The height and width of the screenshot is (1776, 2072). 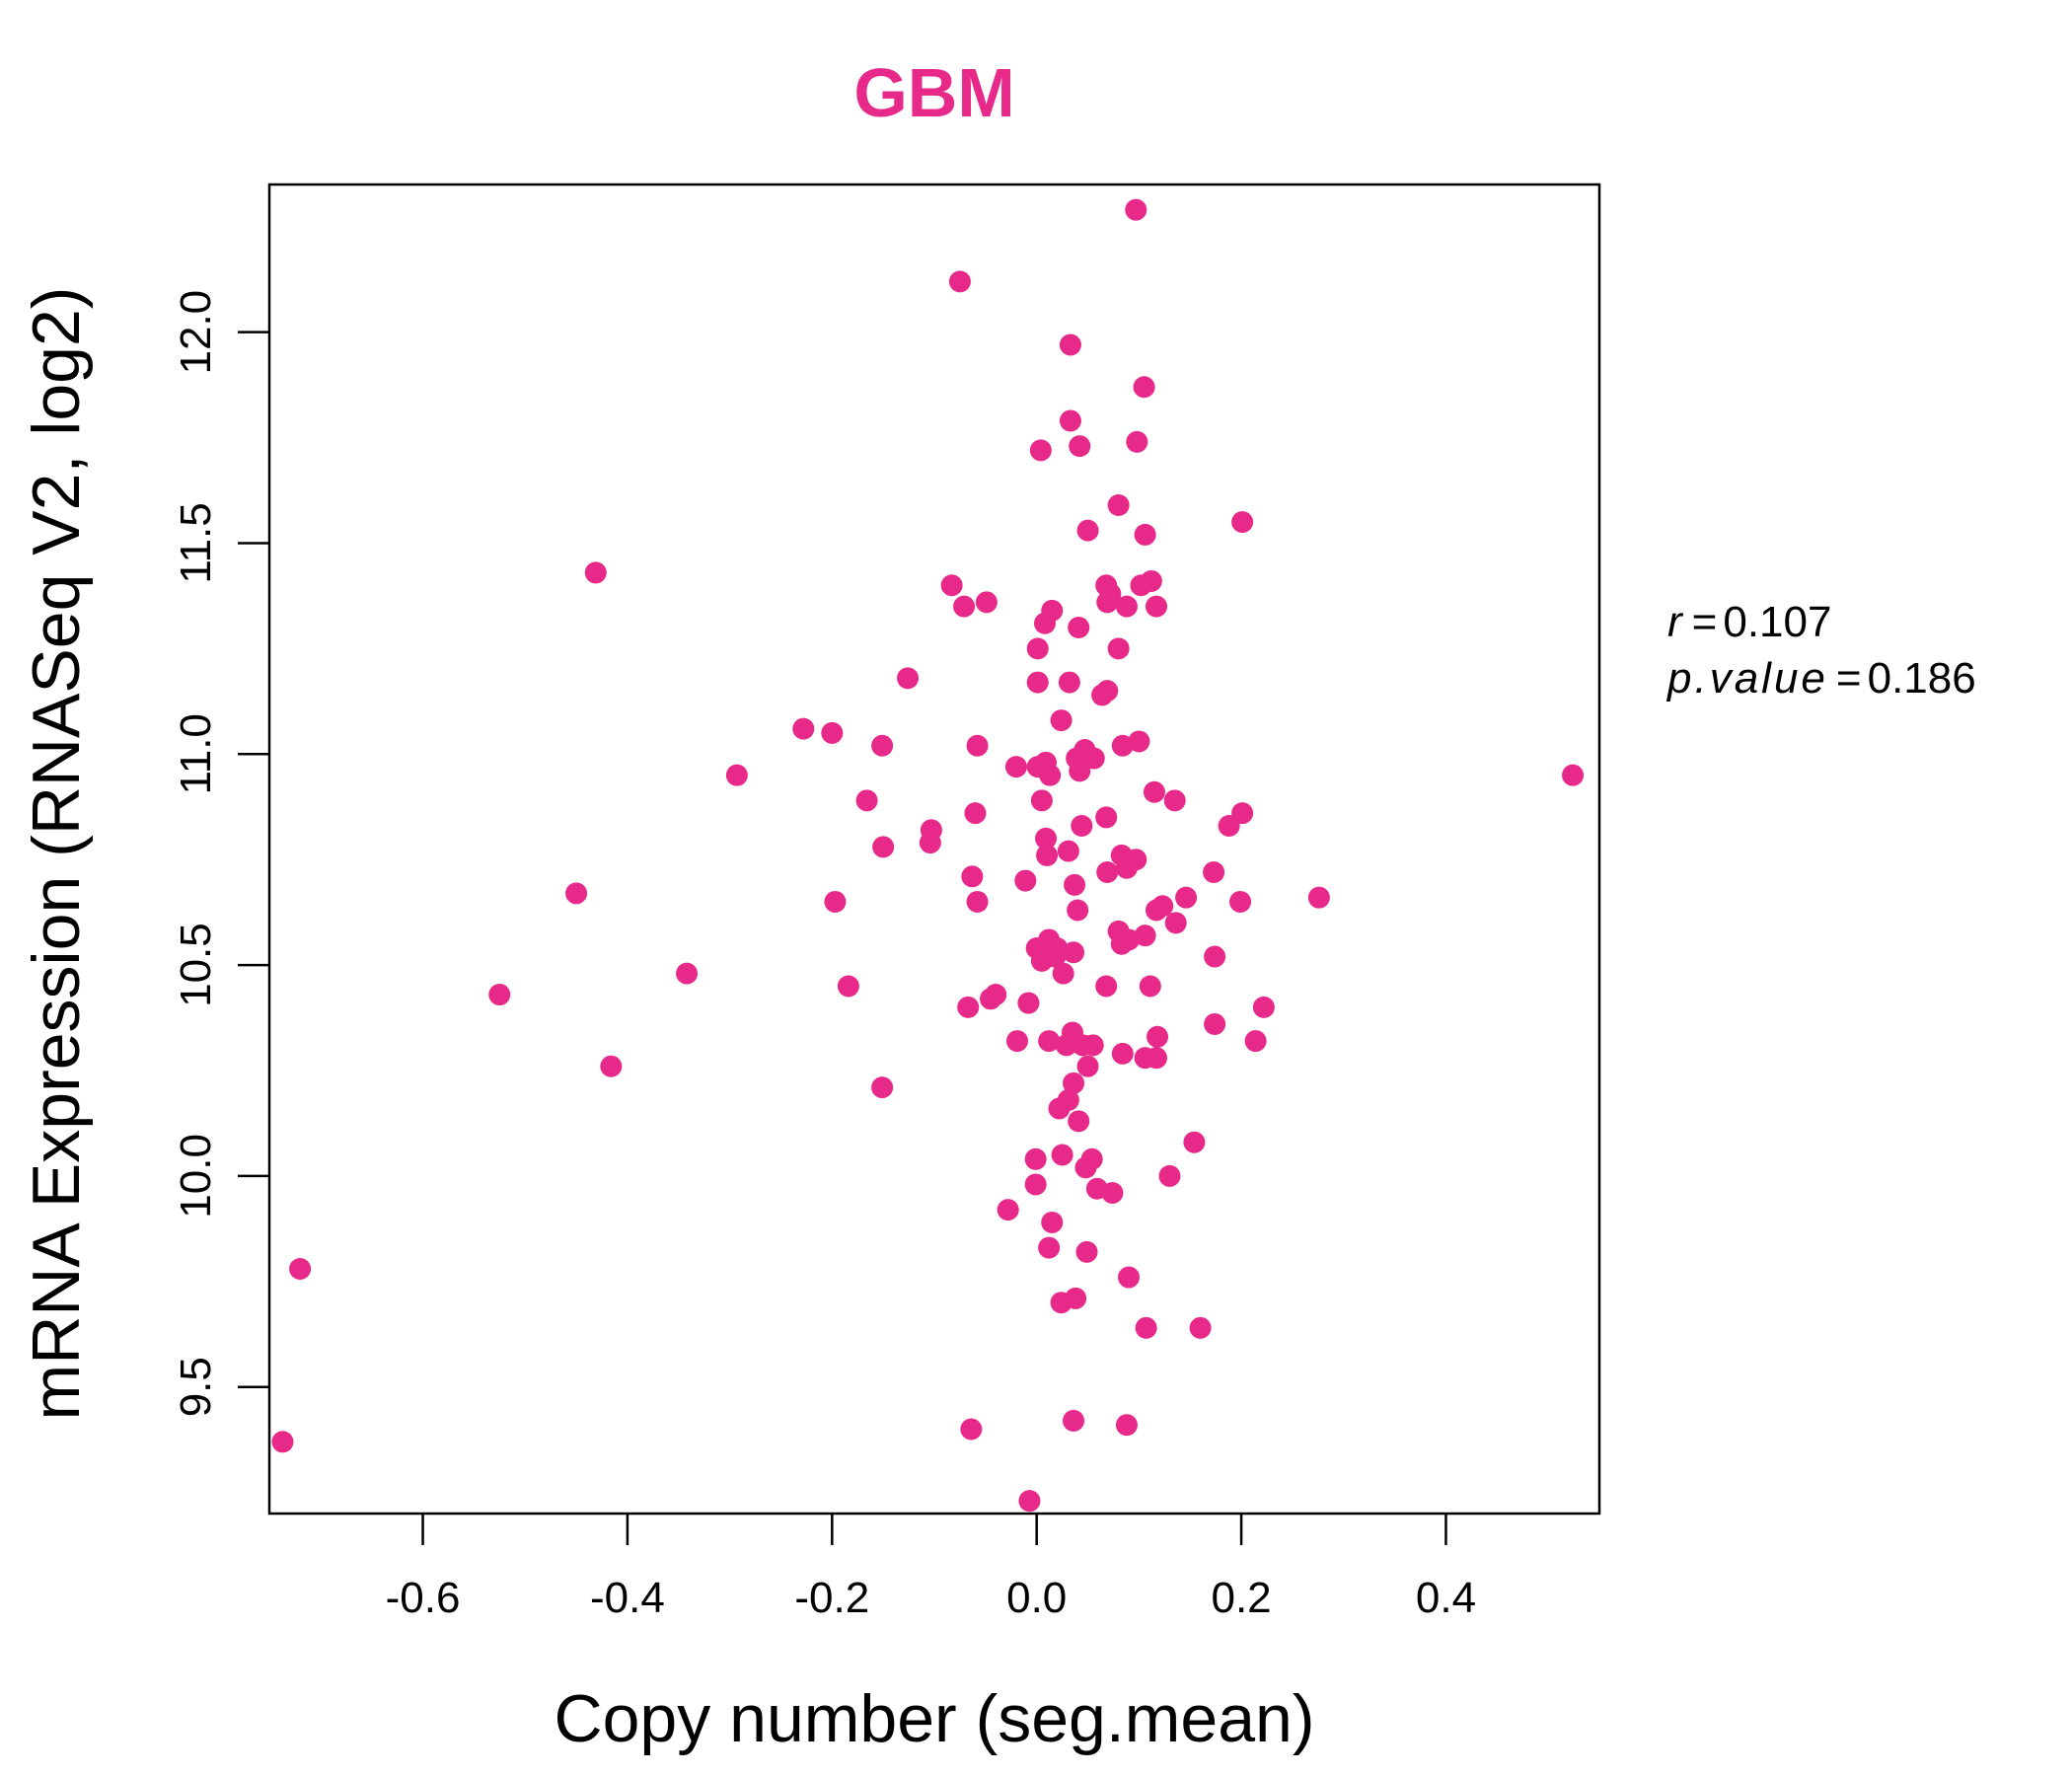 I want to click on correlation-annotation: r = 0.107 p.value = 0.186, so click(x=1821, y=651).